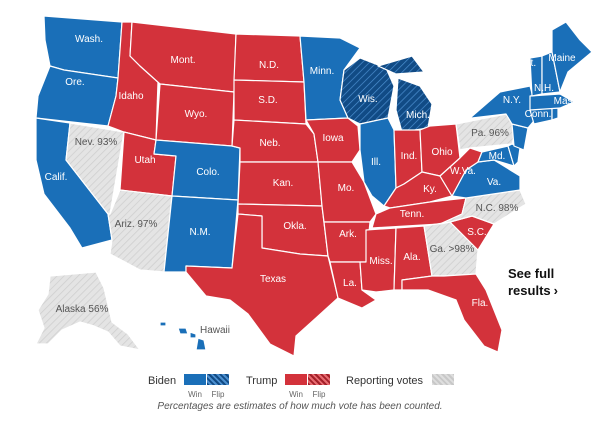  Describe the element at coordinates (218, 394) in the screenshot. I see `legend-biden-flip-label: Flip` at that location.